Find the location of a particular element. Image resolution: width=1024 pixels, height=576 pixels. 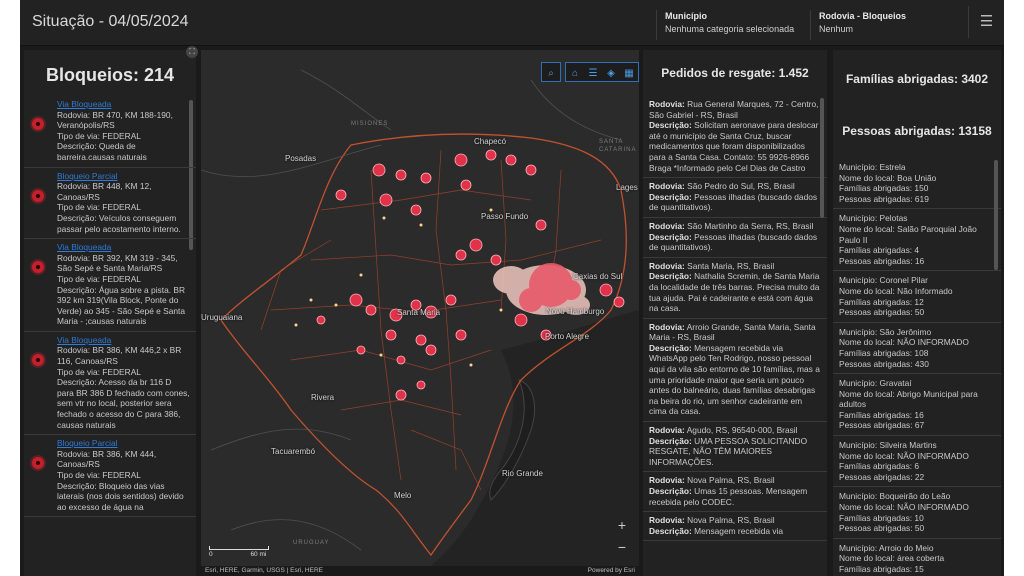

shelter-pessoas: Pessoas abrigadas: 22 is located at coordinates (882, 476).